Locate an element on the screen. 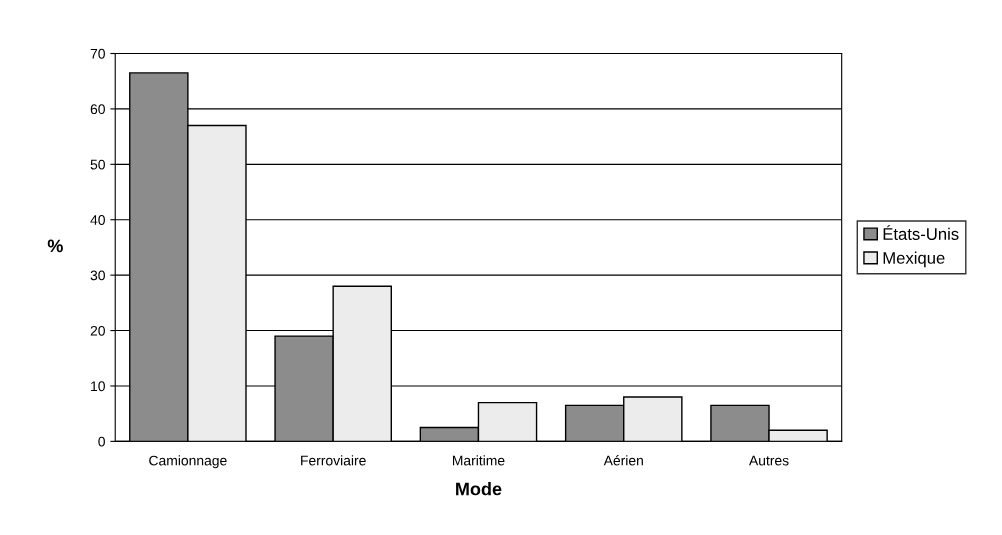  x-tick-label: Aérien is located at coordinates (623, 460).